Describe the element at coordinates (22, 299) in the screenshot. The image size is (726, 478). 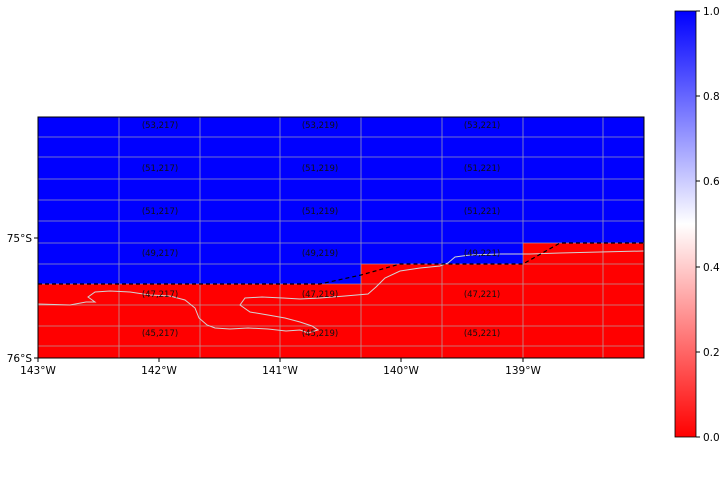
I see `y-axis: 75°S 76°S` at that location.